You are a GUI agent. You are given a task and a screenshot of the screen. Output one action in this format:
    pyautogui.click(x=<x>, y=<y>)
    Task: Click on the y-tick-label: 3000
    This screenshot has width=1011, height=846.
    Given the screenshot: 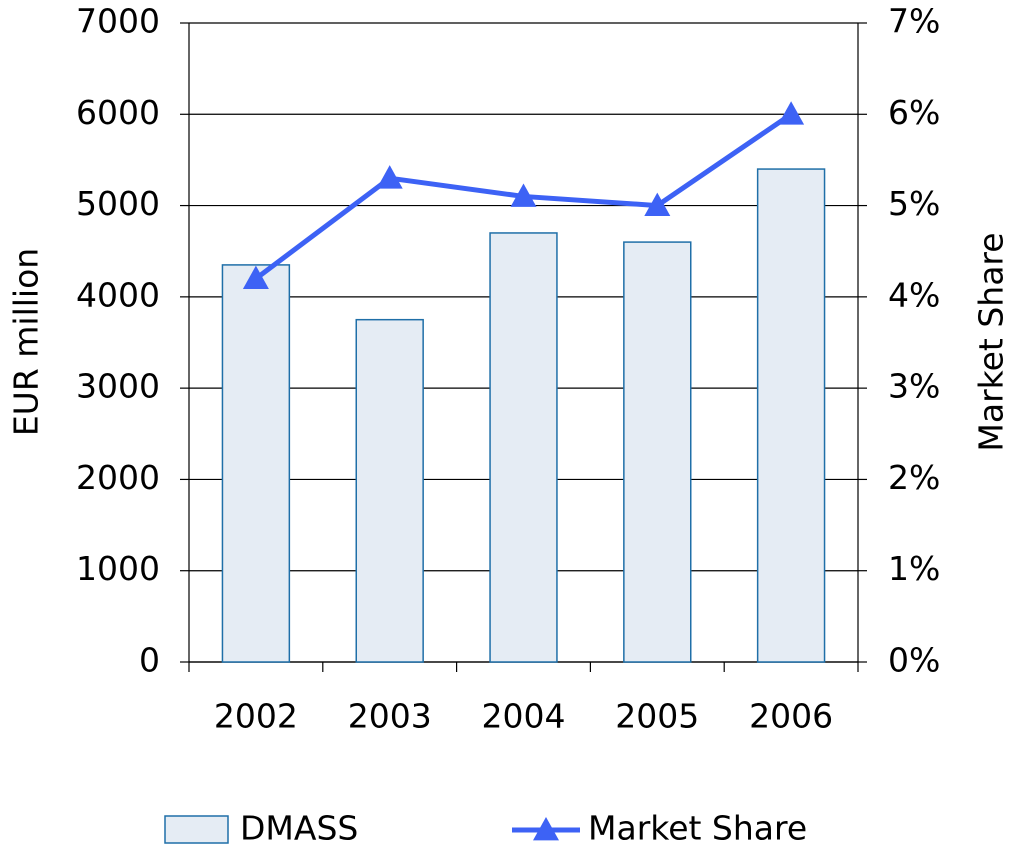 What is the action you would take?
    pyautogui.click(x=118, y=386)
    